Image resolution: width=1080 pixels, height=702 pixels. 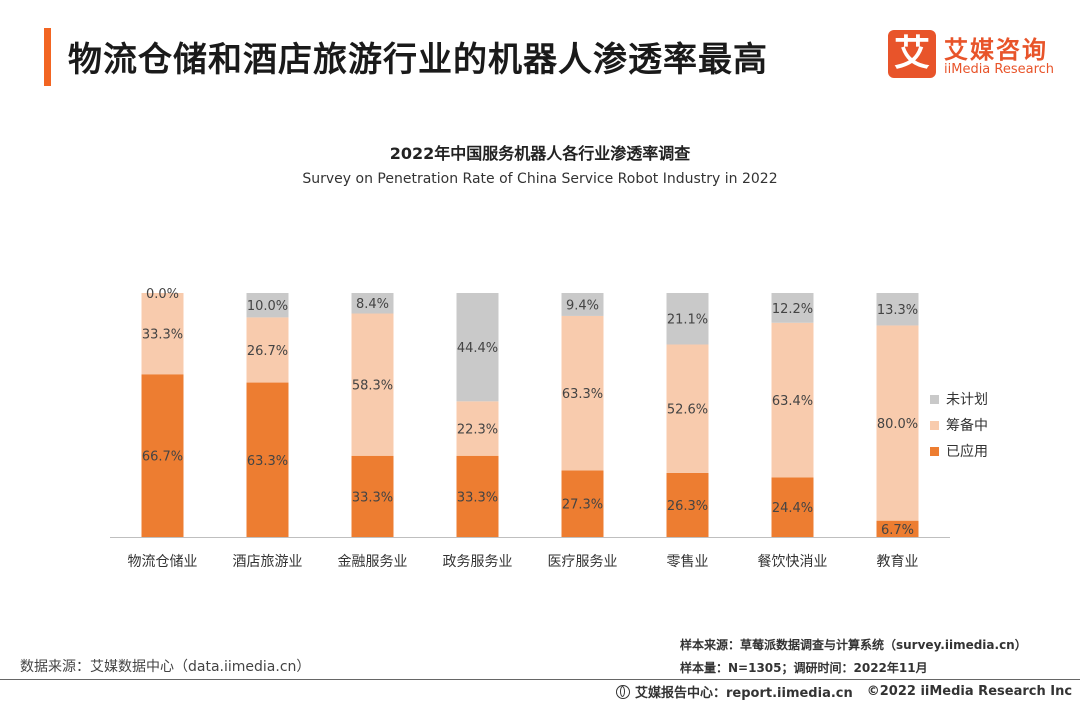 What do you see at coordinates (540, 153) in the screenshot?
I see `chart-title: 2022年中国服务机器人各行业渗透率调查` at bounding box center [540, 153].